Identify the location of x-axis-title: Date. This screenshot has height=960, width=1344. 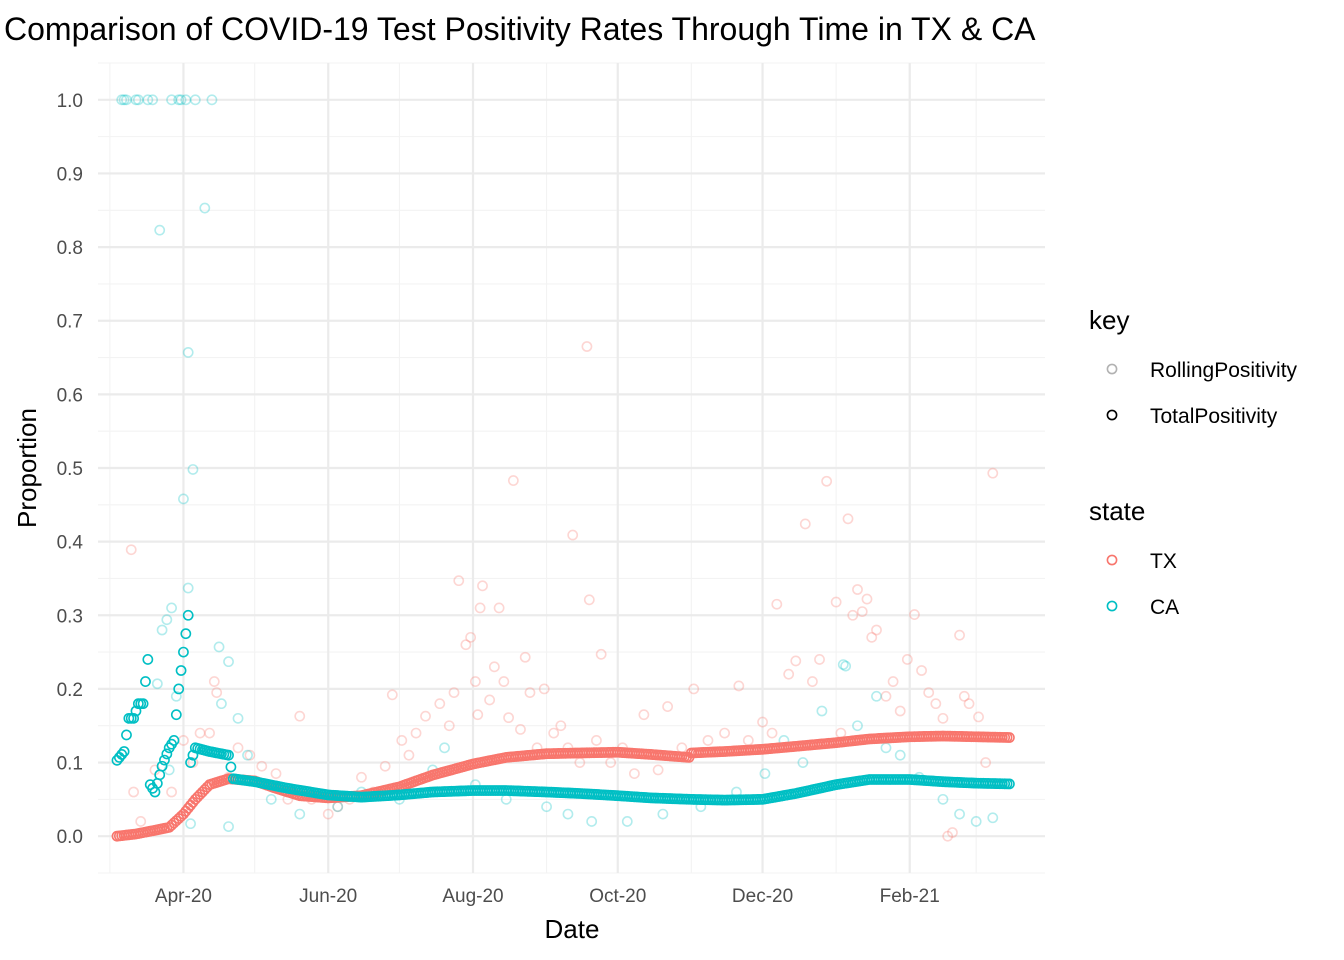
(572, 929).